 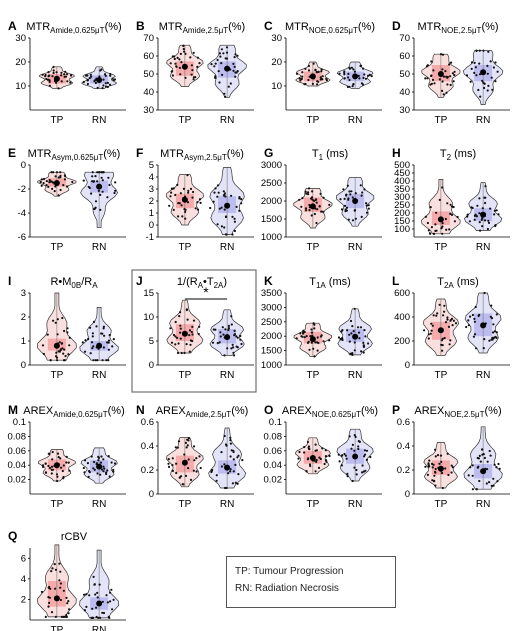 What do you see at coordinates (440, 120) in the screenshot?
I see `x-tick-label: TP` at bounding box center [440, 120].